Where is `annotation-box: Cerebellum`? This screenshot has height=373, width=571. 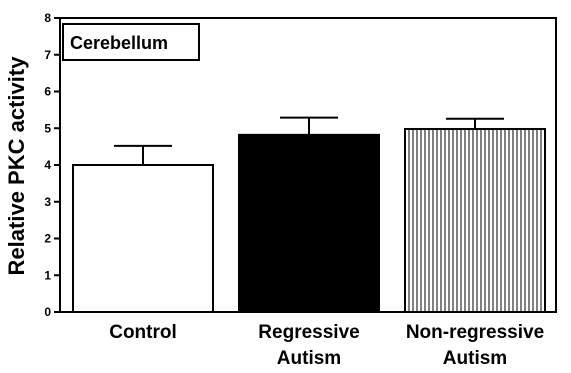 annotation-box: Cerebellum is located at coordinates (131, 42).